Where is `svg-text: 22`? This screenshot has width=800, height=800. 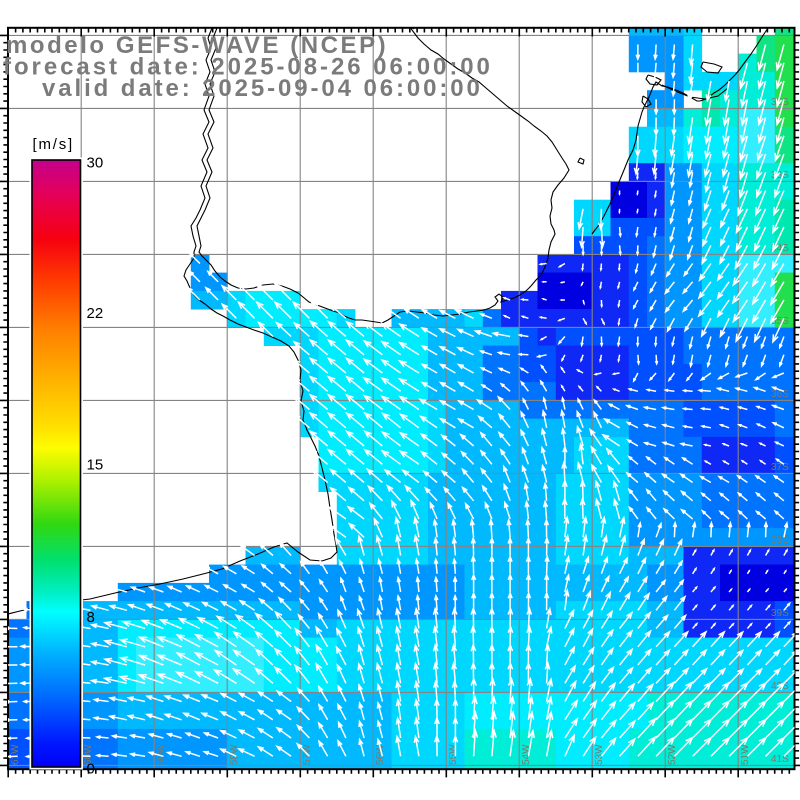
svg-text: 22 is located at coordinates (95, 313).